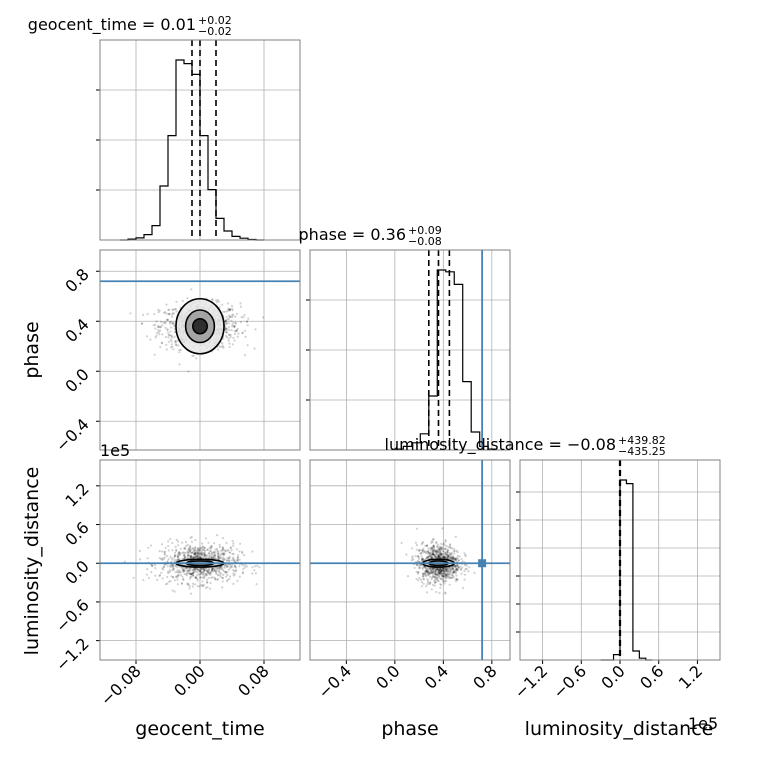 The height and width of the screenshot is (760, 760). What do you see at coordinates (352, 234) in the screenshot?
I see `phase-marginal-title: phase = 0.36` at bounding box center [352, 234].